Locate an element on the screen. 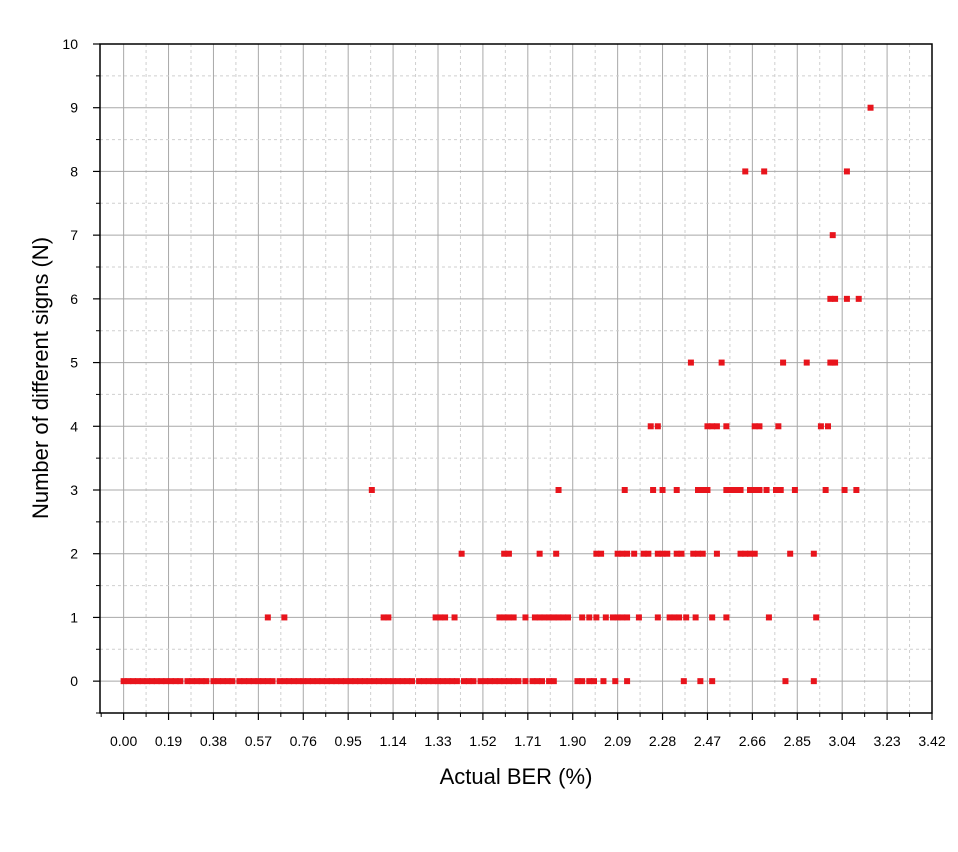 The image size is (958, 852). x-tick-label: 1.90 is located at coordinates (572, 741).